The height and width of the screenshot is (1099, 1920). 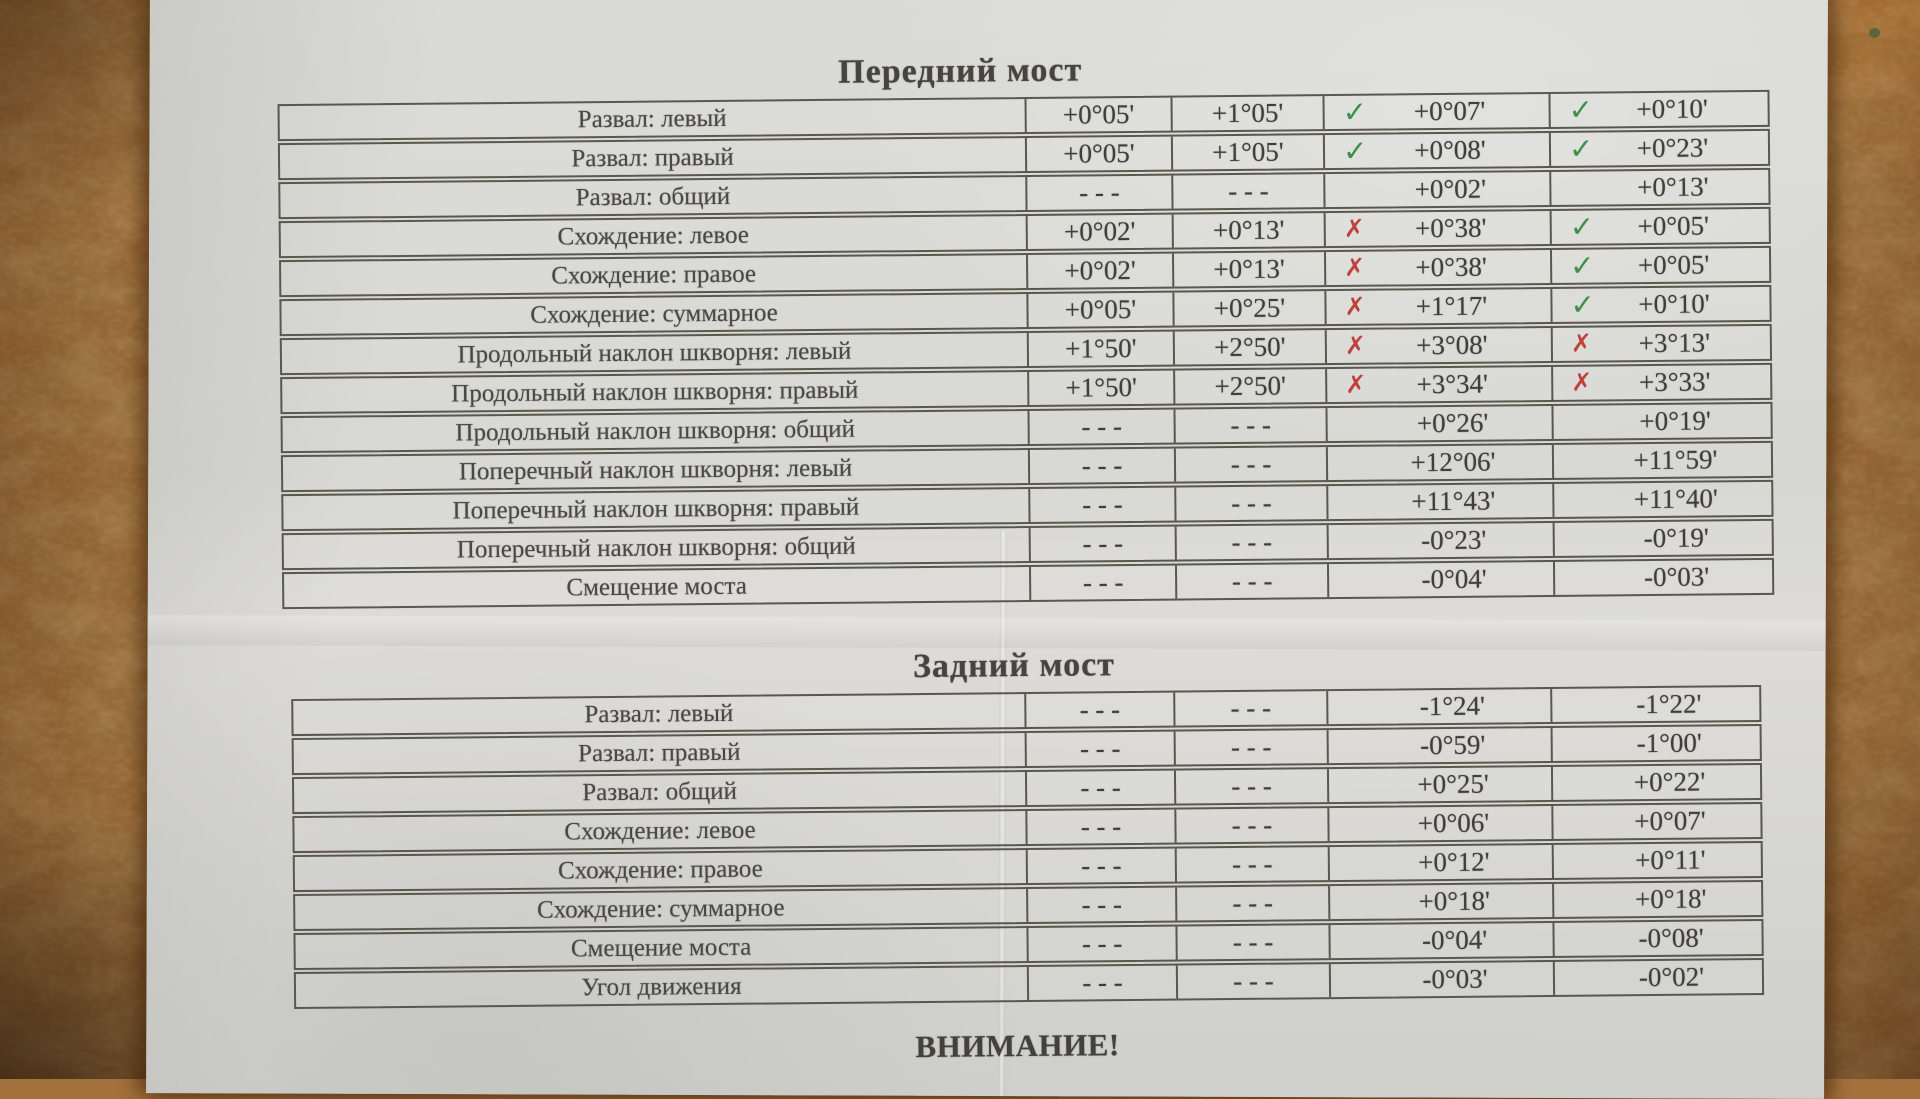 I want to click on after-cell: ✓+0°05', so click(x=1659, y=226).